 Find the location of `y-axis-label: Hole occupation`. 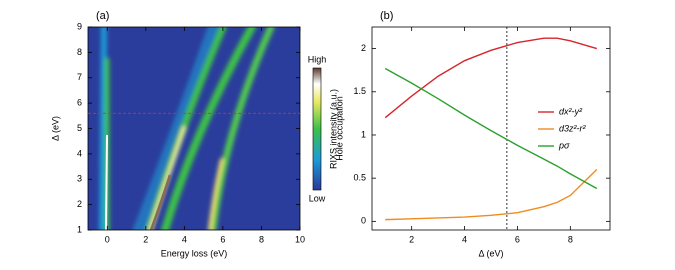

y-axis-label: Hole occupation is located at coordinates (339, 128).